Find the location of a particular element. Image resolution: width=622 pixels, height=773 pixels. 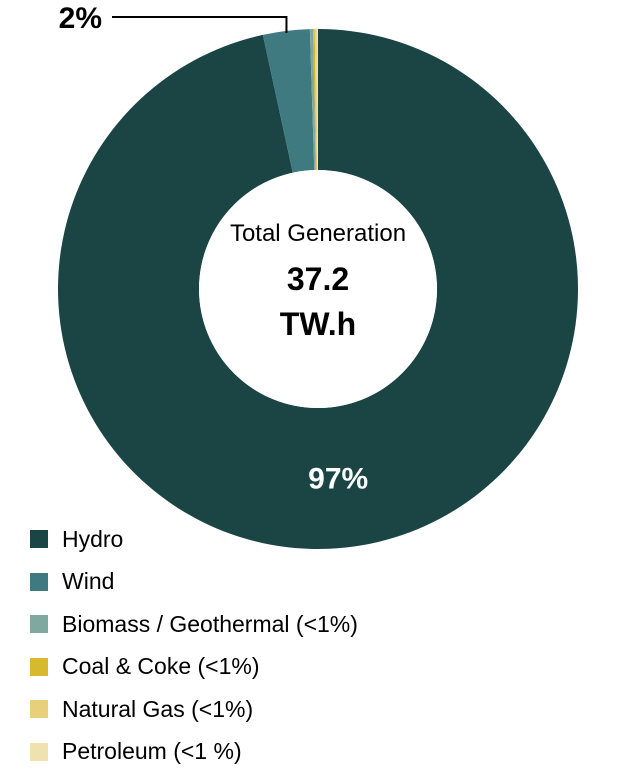

legend-item-wind: Wind is located at coordinates (194, 582).